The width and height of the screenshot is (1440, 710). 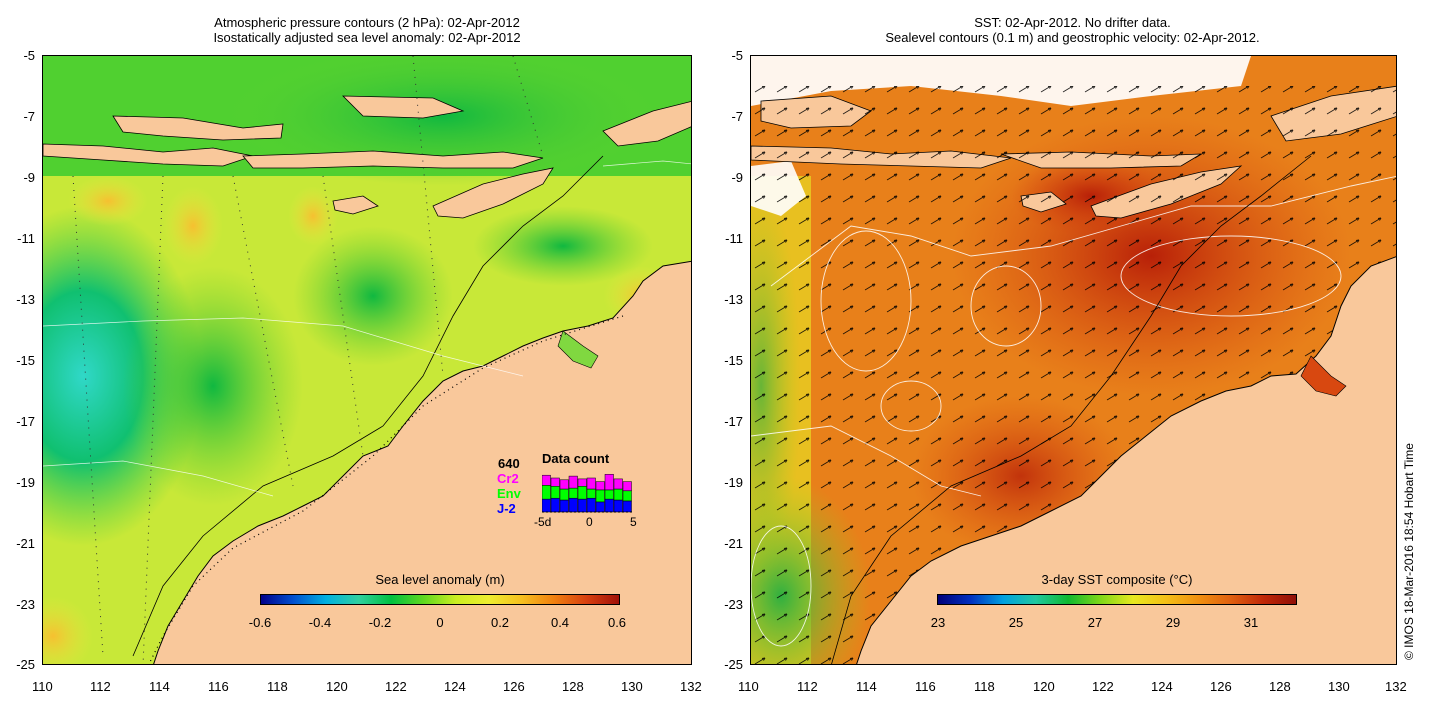 I want to click on legend-count: 640, so click(x=509, y=463).